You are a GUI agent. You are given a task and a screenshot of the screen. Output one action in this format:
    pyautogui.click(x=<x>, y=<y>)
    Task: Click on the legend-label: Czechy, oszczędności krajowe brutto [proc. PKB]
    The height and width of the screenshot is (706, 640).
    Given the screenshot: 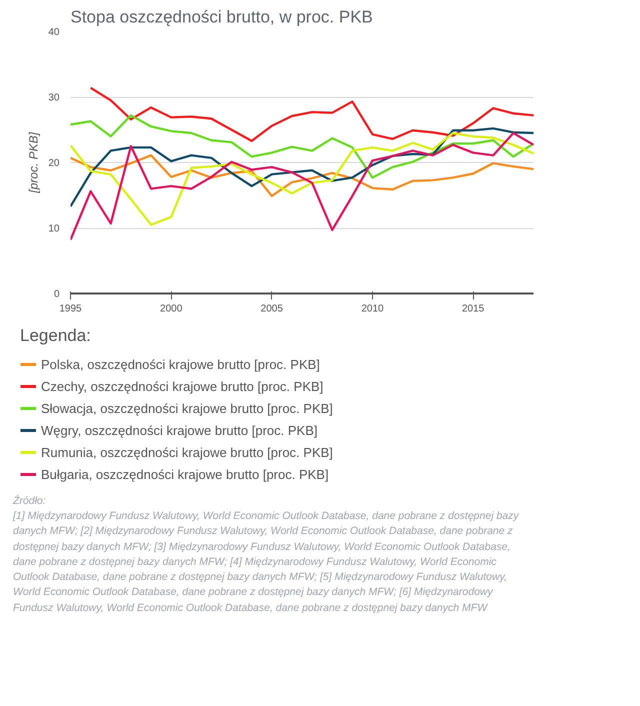 What is the action you would take?
    pyautogui.click(x=182, y=386)
    